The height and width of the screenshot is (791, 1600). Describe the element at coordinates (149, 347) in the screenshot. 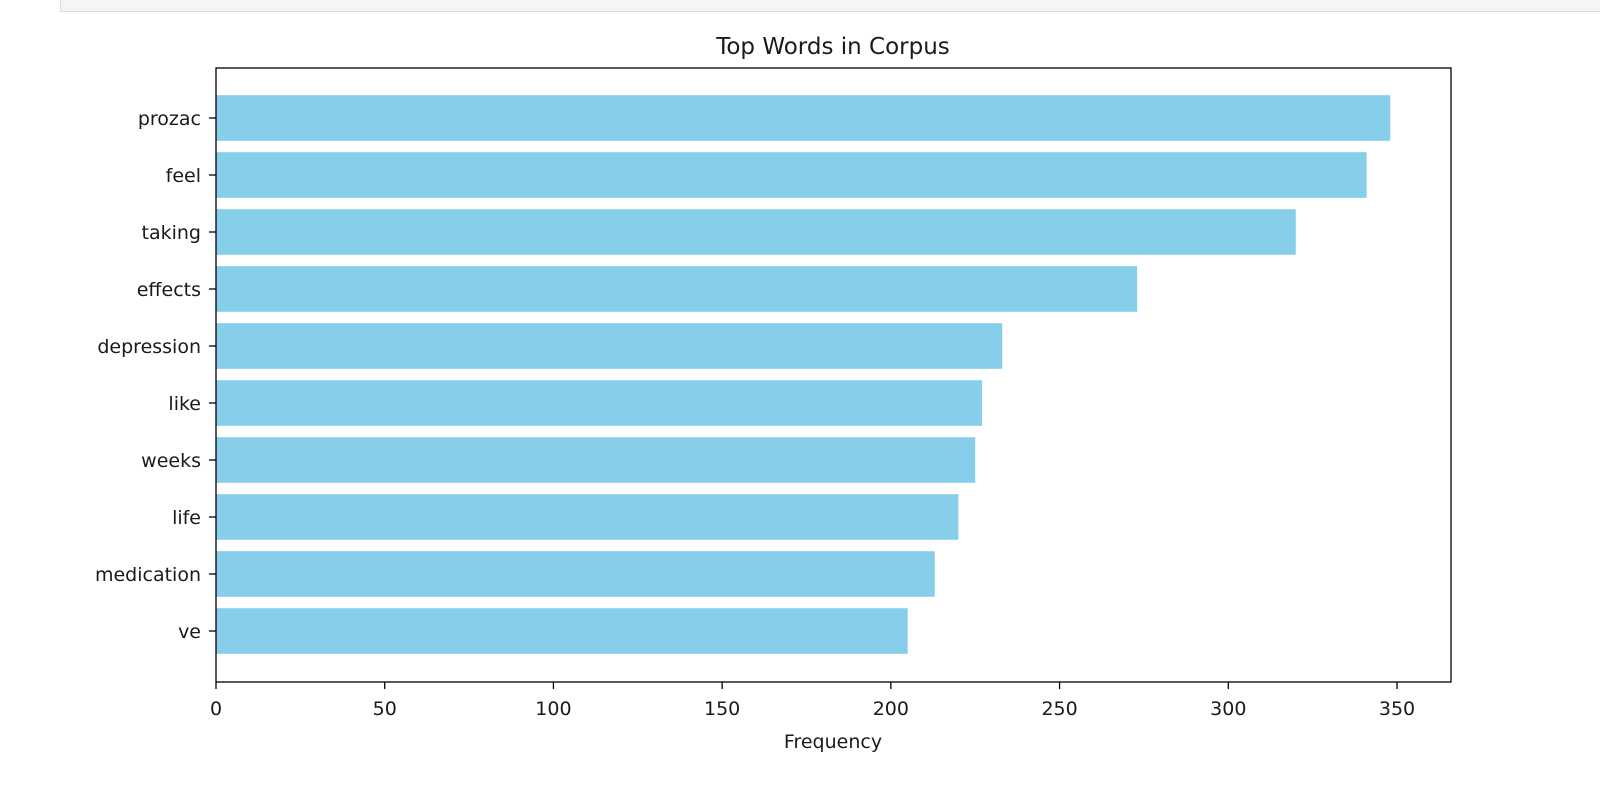

I see `category-label-depression: depression` at that location.